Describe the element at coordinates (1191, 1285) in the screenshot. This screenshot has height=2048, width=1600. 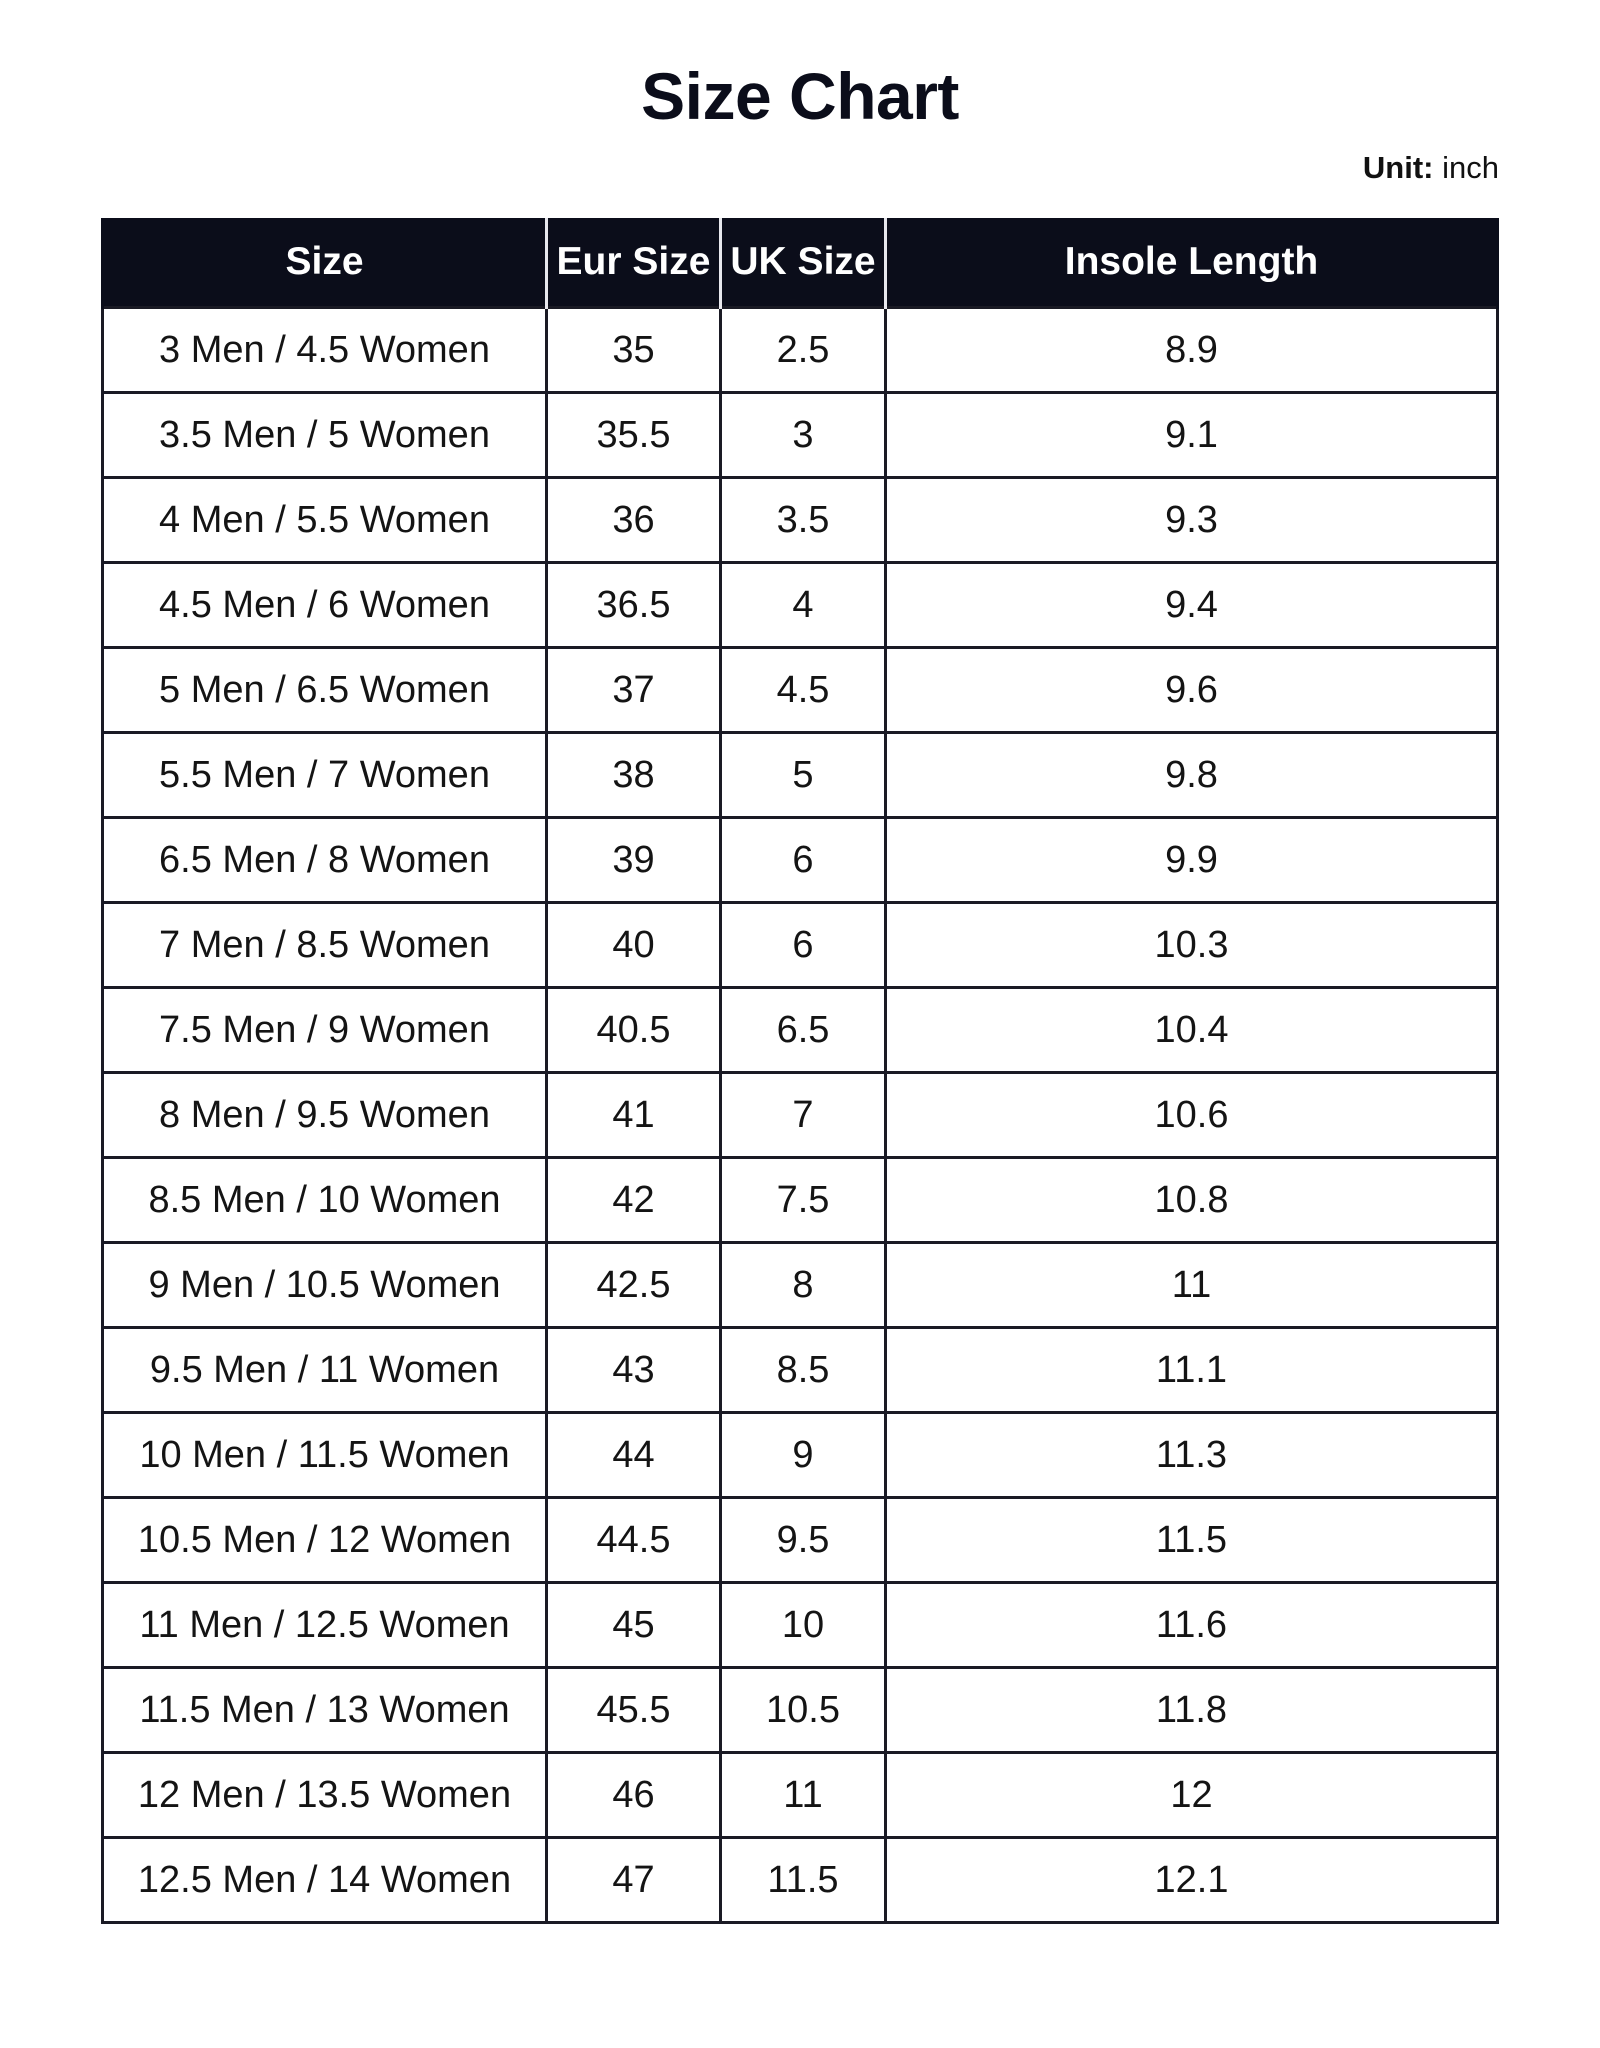
I see `cell-insole-length: 11` at that location.